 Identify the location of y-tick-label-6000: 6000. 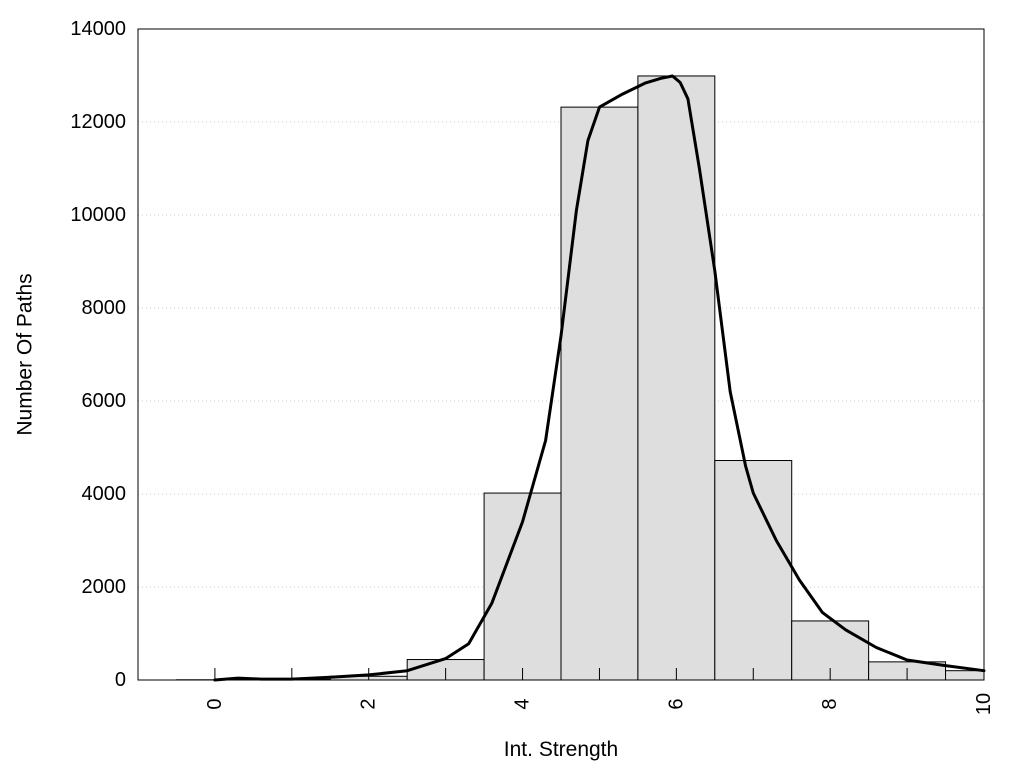
(104, 401).